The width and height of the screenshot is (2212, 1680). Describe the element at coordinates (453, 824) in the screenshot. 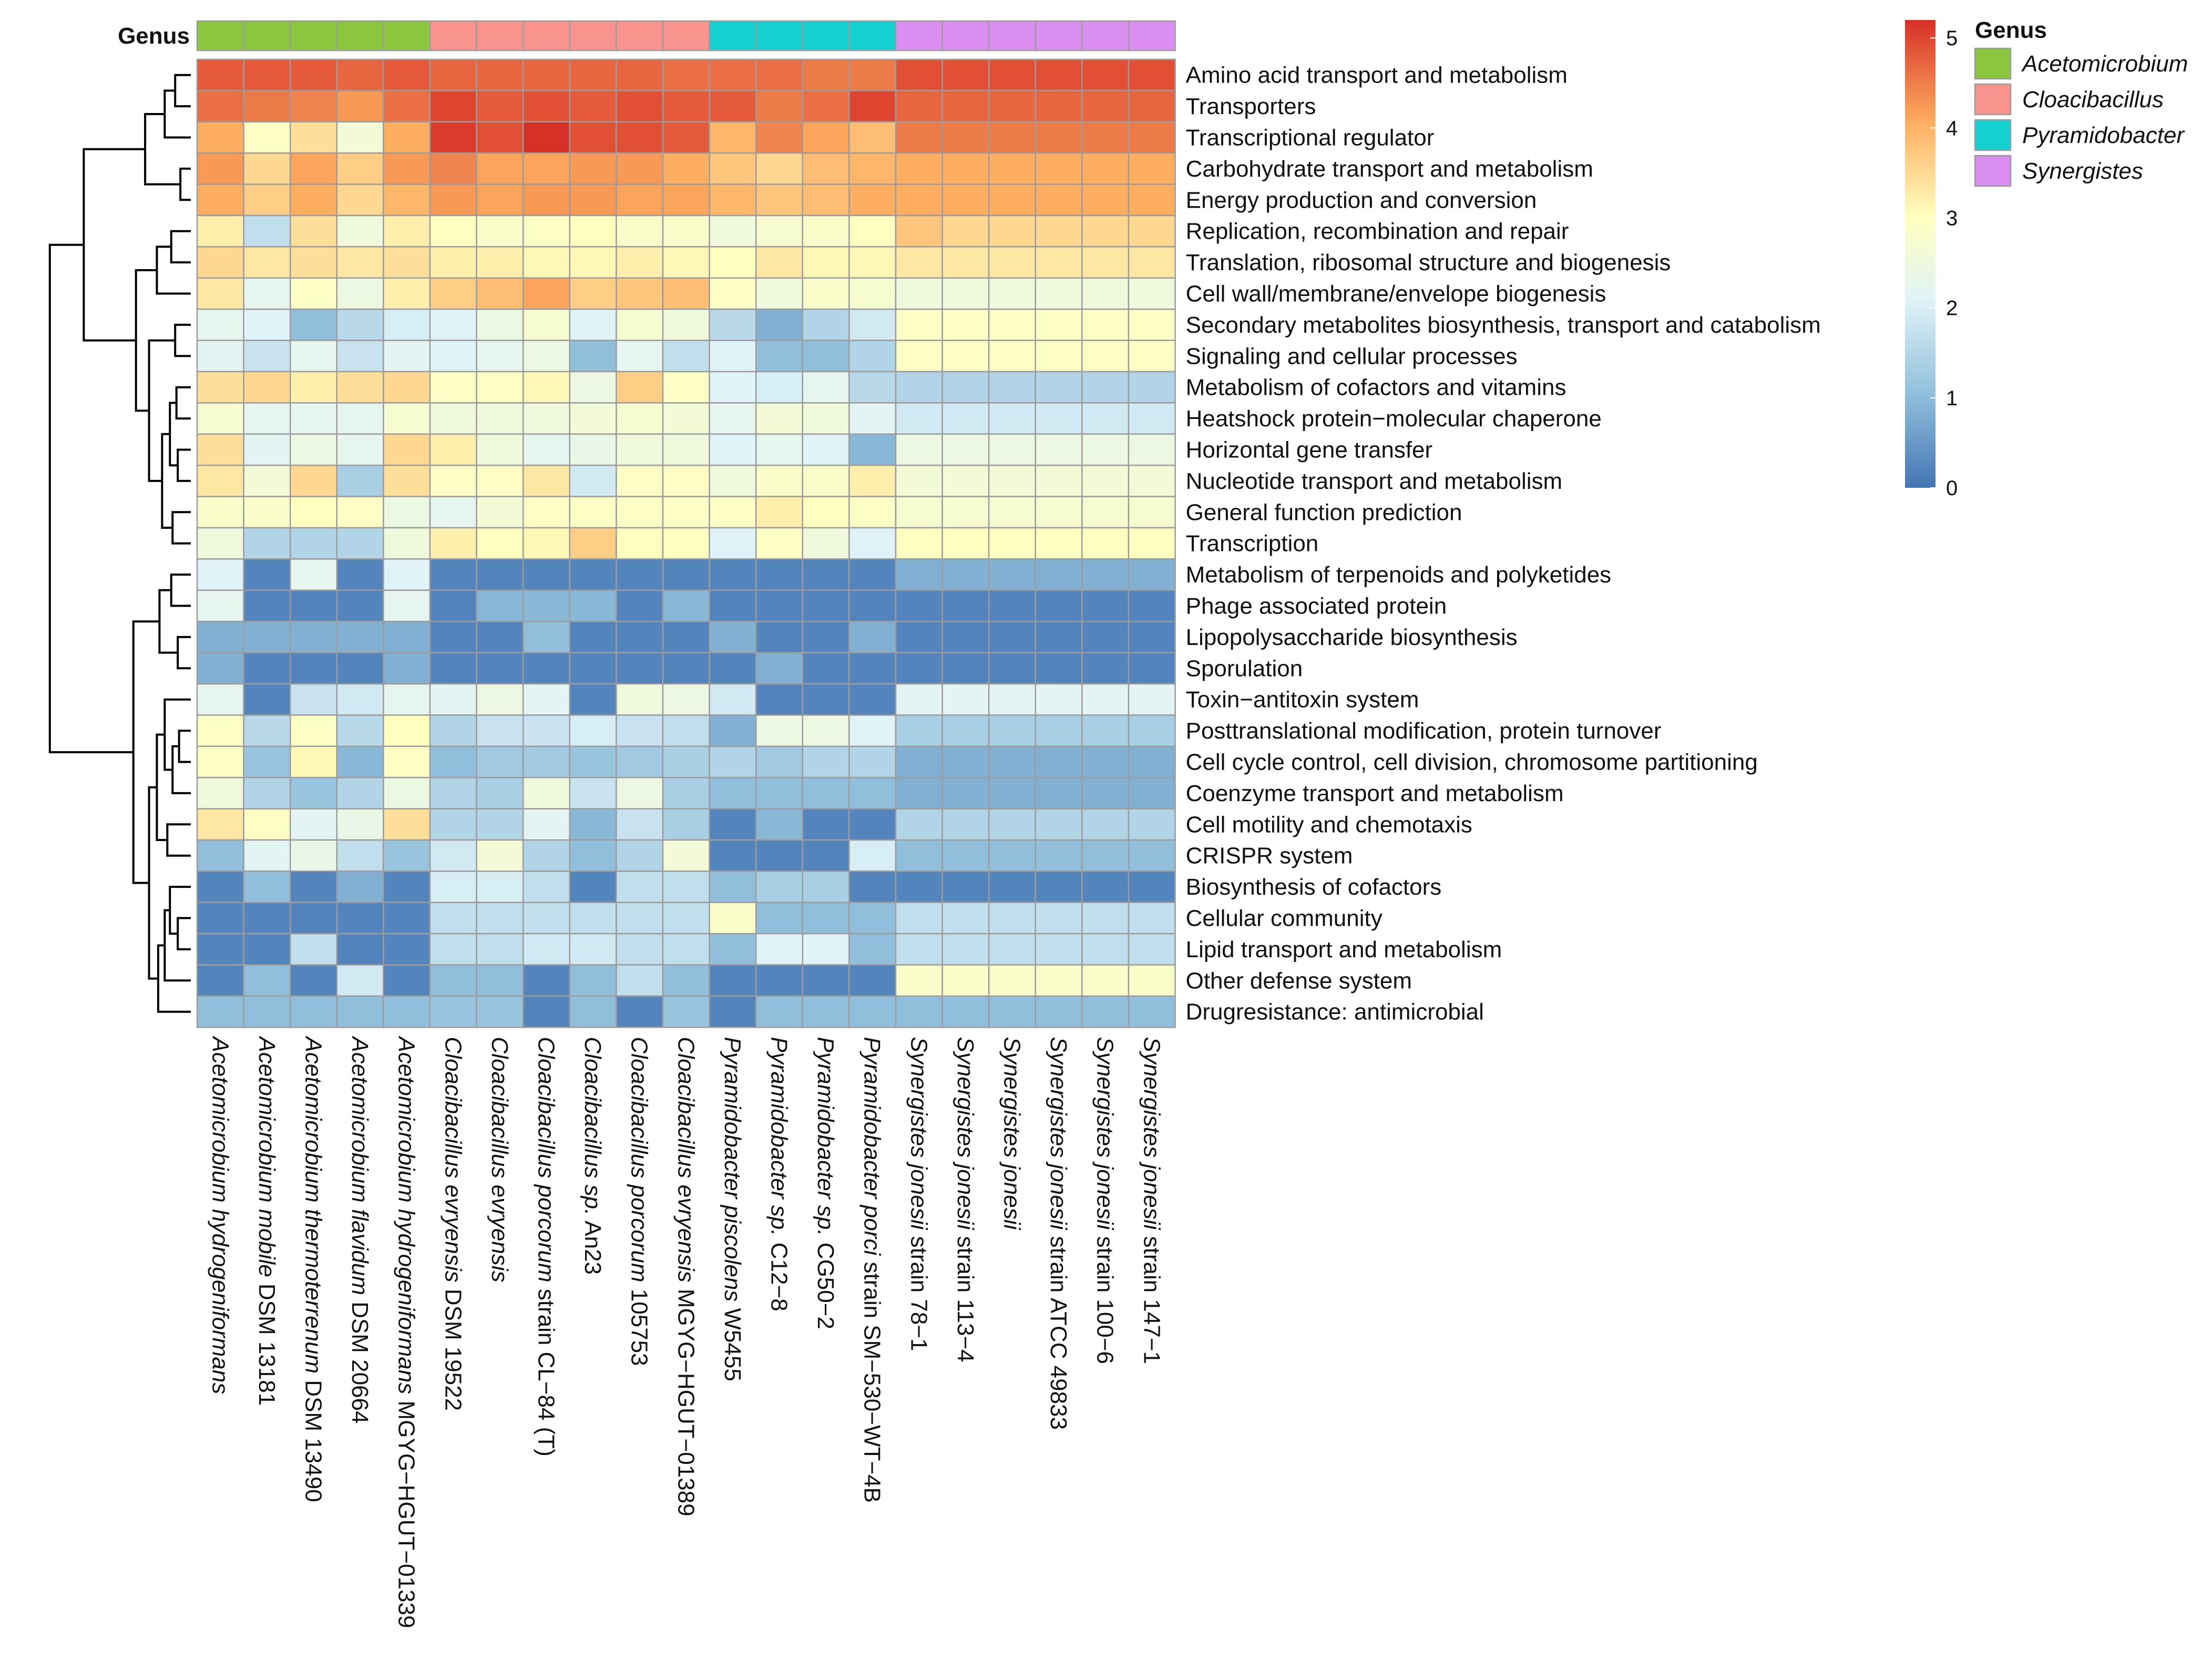

I see `heat-cell-r24-c5` at that location.